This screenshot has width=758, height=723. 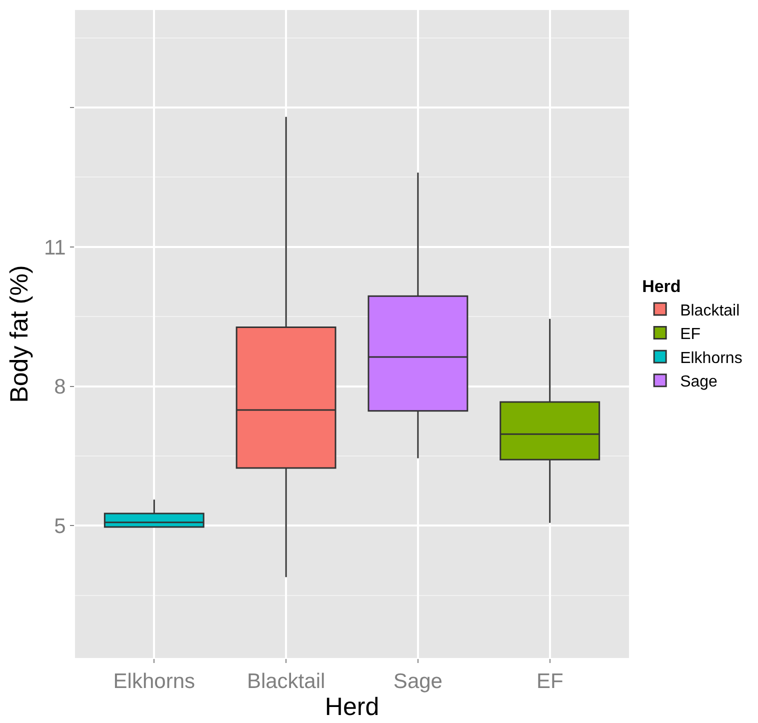 I want to click on x-tick-label: Blacktail, so click(x=286, y=682).